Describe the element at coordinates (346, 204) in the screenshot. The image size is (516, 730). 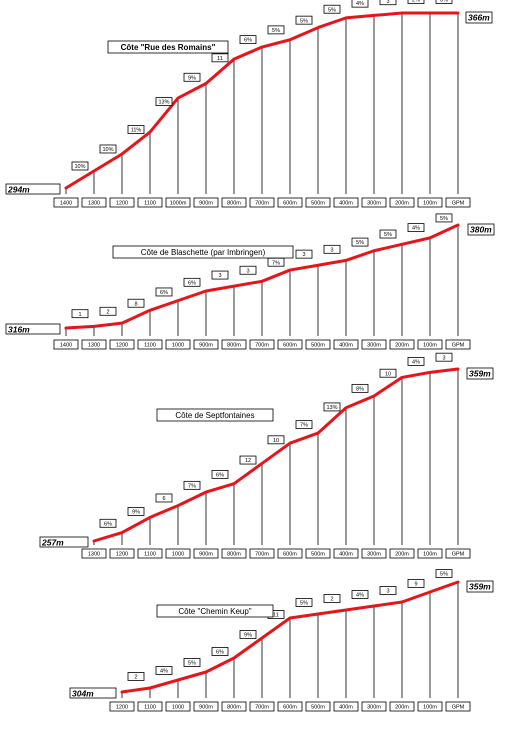
I see `x-tick-label: 400m` at that location.